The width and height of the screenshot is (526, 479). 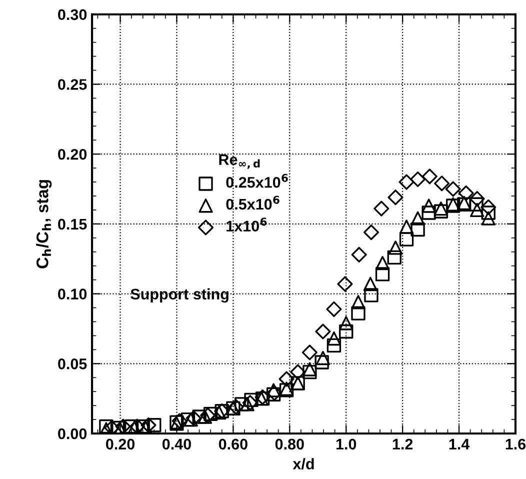 I want to click on y-axis-title: C$_{h}$/C$_{h}$, stag, so click(x=44, y=224).